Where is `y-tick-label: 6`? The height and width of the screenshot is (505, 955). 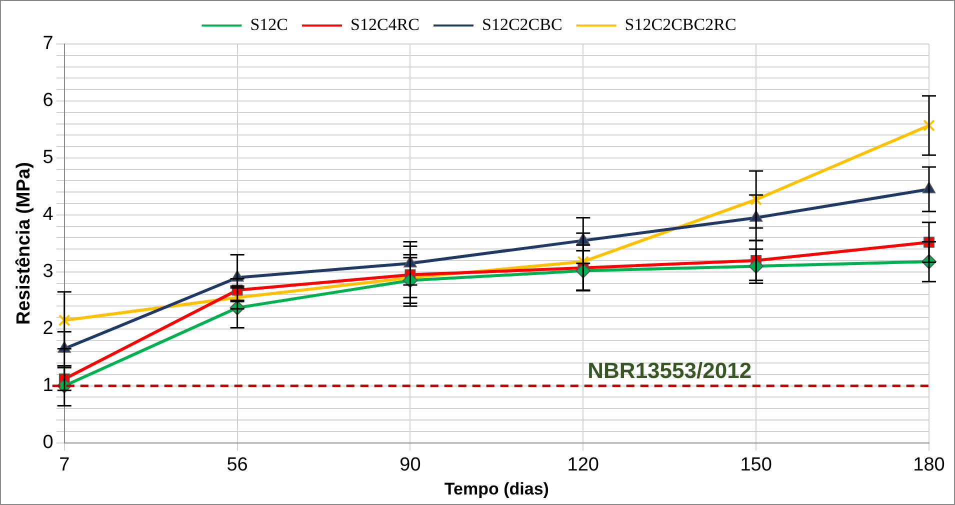
y-tick-label: 6 is located at coordinates (48, 101).